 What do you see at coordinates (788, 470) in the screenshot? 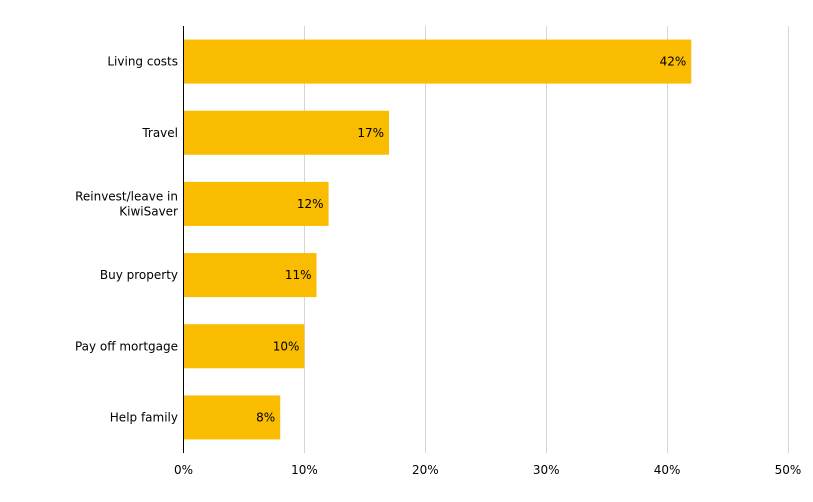
I see `x-tick-label: 50%` at bounding box center [788, 470].